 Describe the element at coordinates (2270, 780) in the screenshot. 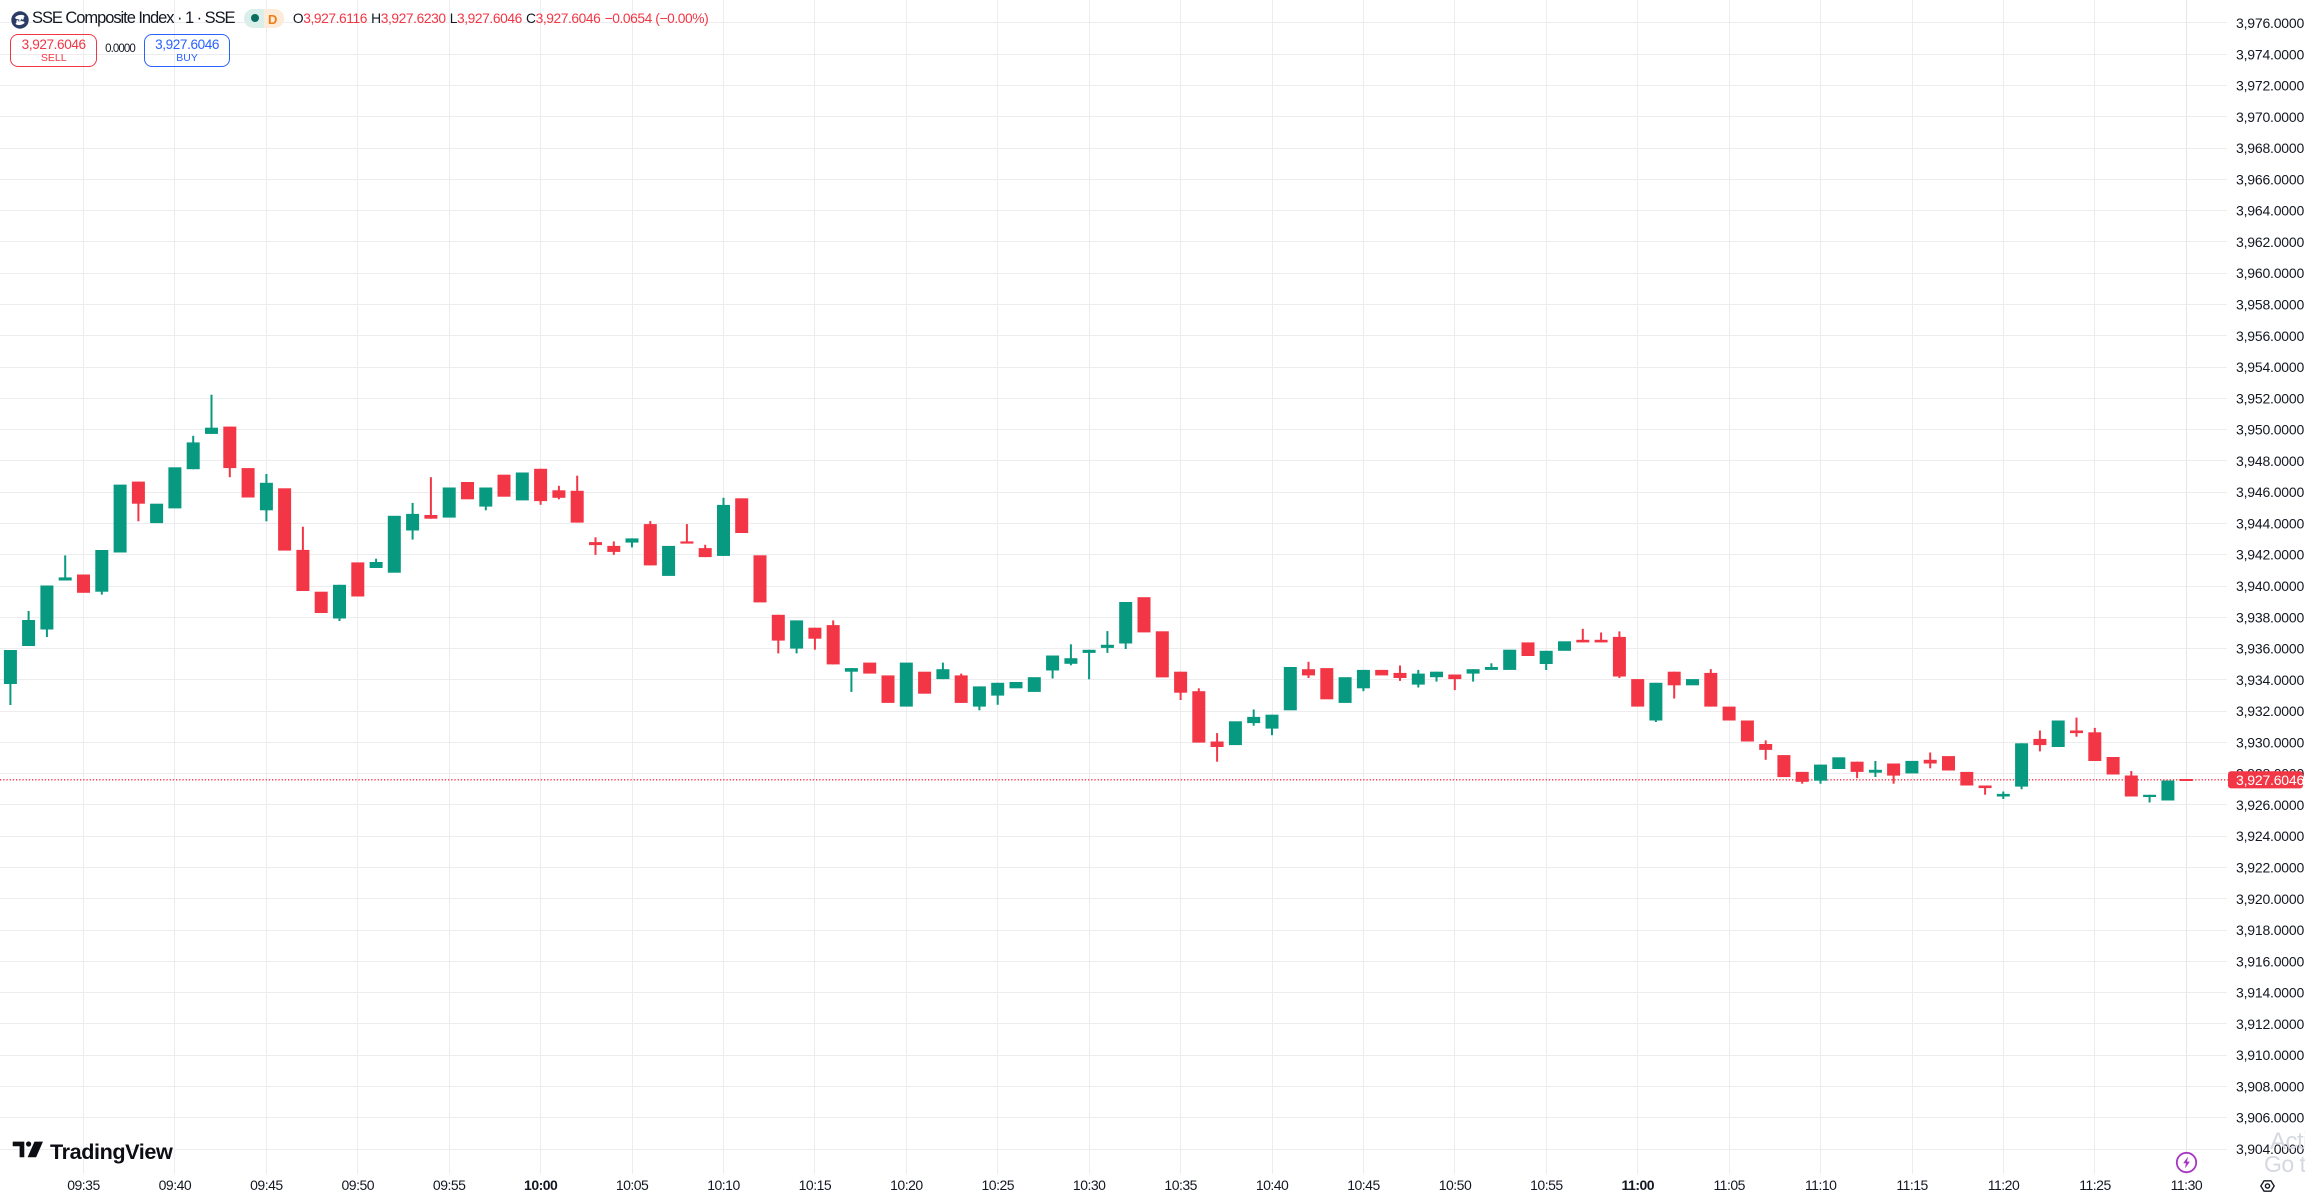

I see `svg-text: 3,927.6046` at that location.